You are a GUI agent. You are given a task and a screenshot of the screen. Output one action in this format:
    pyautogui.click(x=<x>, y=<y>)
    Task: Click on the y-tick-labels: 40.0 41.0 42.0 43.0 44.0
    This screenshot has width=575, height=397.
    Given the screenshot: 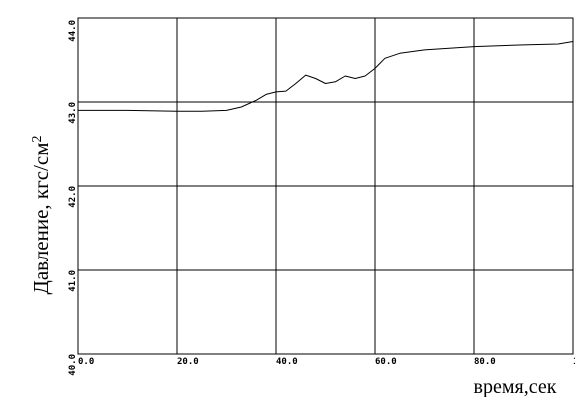 What is the action you would take?
    pyautogui.click(x=73, y=198)
    